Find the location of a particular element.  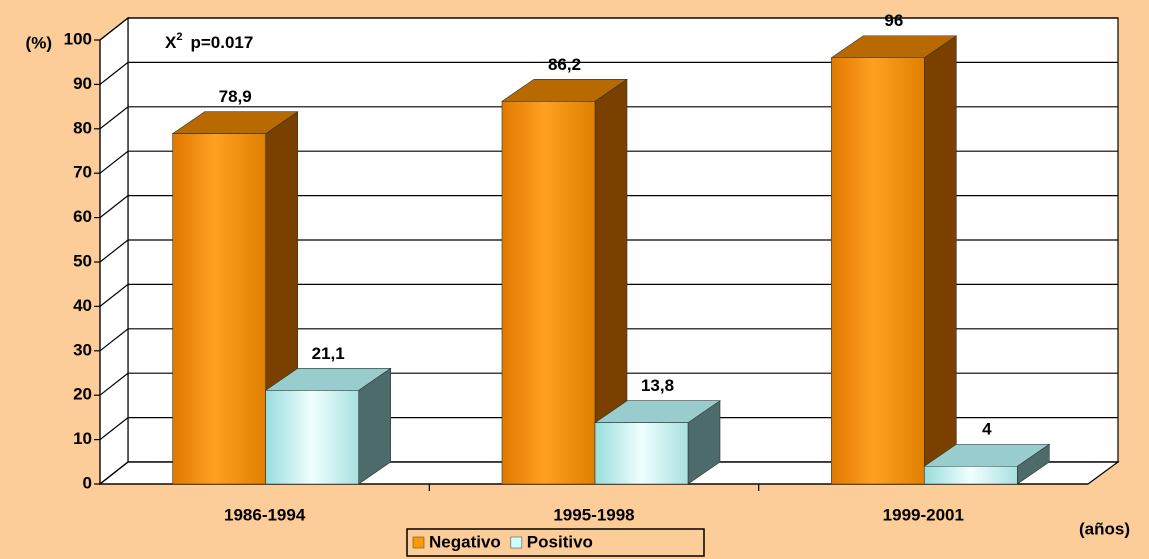

y-tick-label: 80 is located at coordinates (82, 127).